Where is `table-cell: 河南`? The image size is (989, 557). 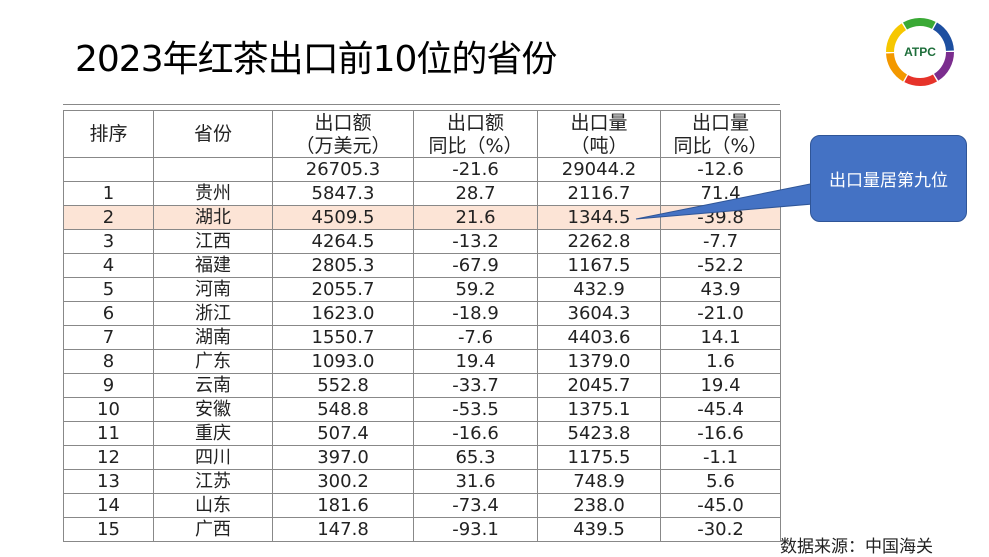 table-cell: 河南 is located at coordinates (213, 289).